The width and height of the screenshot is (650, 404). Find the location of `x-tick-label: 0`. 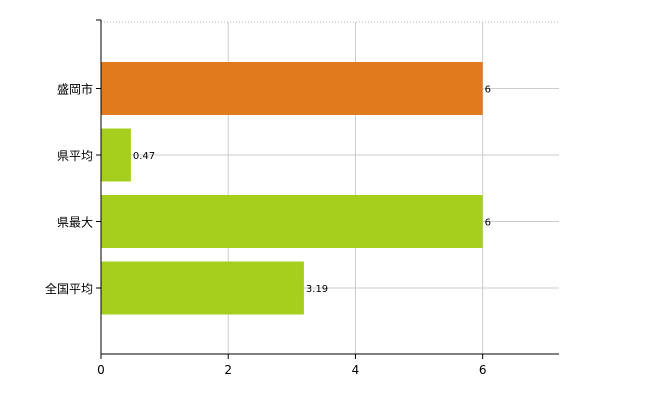

x-tick-label: 0 is located at coordinates (101, 370).